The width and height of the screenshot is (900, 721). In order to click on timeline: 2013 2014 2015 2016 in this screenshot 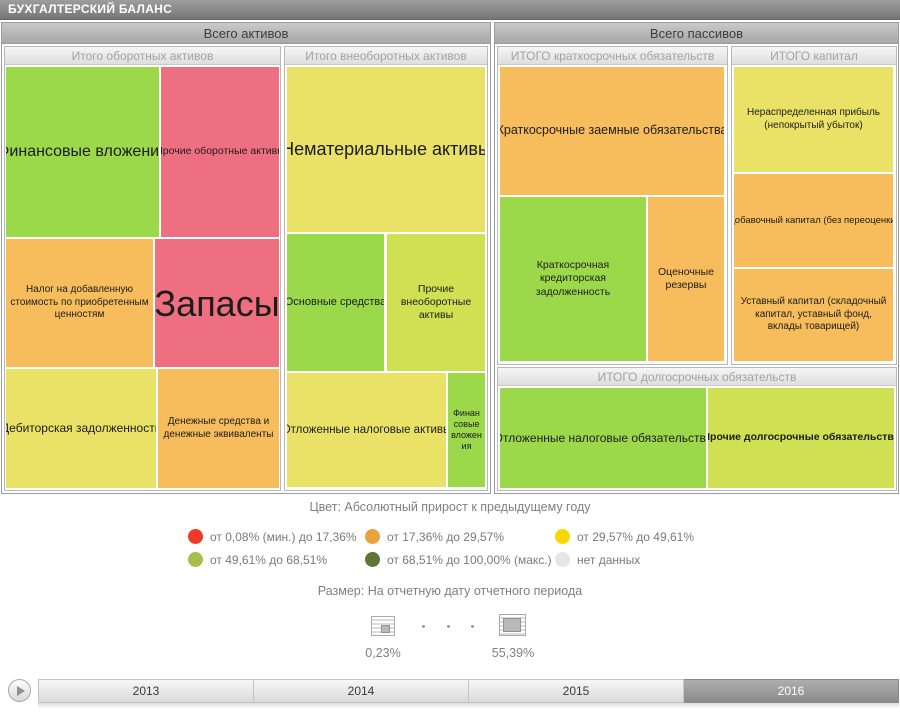, I will do `click(468, 691)`.